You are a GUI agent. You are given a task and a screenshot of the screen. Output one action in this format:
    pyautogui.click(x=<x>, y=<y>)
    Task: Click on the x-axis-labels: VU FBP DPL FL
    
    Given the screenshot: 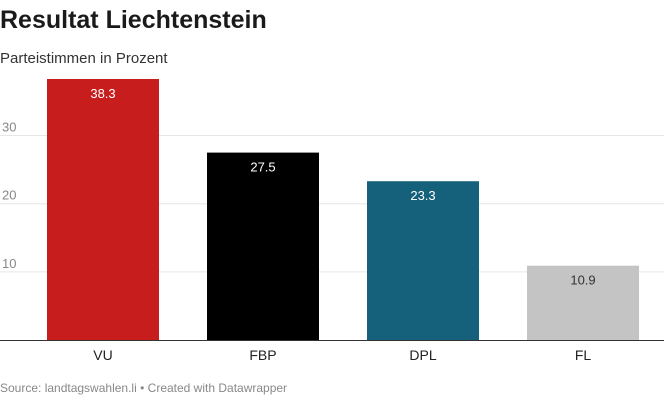 What is the action you would take?
    pyautogui.click(x=342, y=355)
    